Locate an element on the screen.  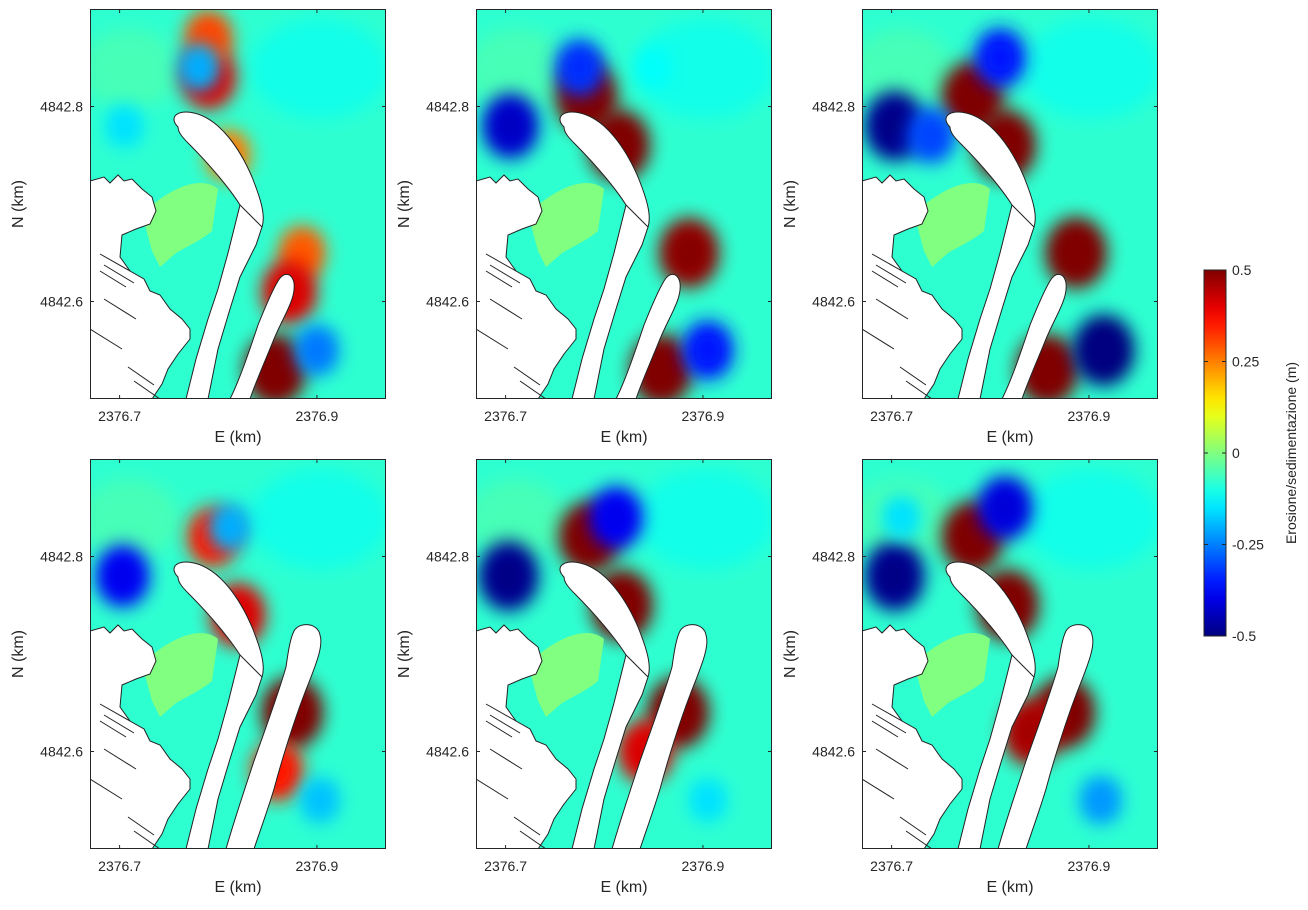
colorbar-tick-label: -0.25 is located at coordinates (1248, 545).